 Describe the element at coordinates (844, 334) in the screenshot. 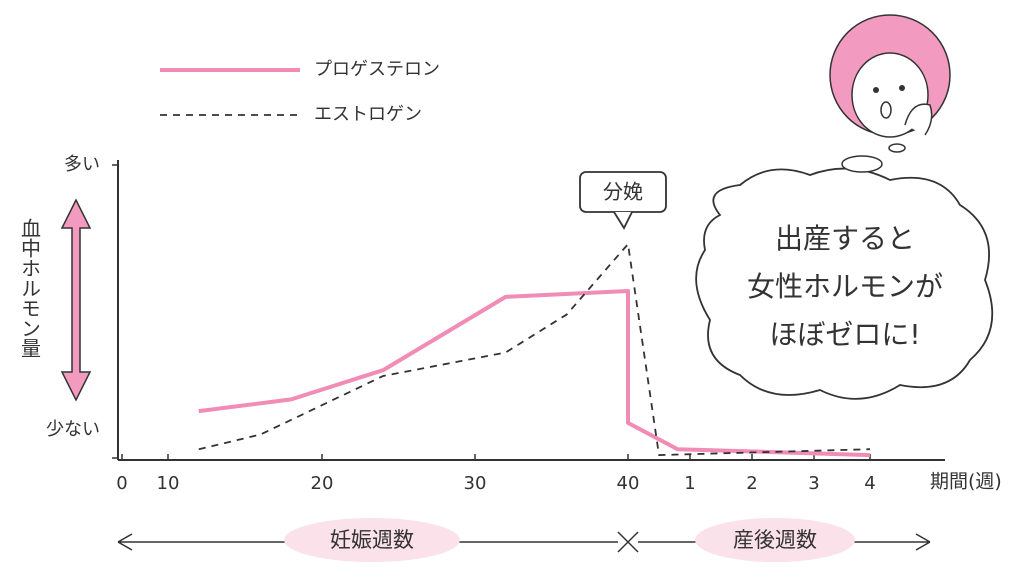

I see `bubble-line: ほぼゼロに!` at that location.